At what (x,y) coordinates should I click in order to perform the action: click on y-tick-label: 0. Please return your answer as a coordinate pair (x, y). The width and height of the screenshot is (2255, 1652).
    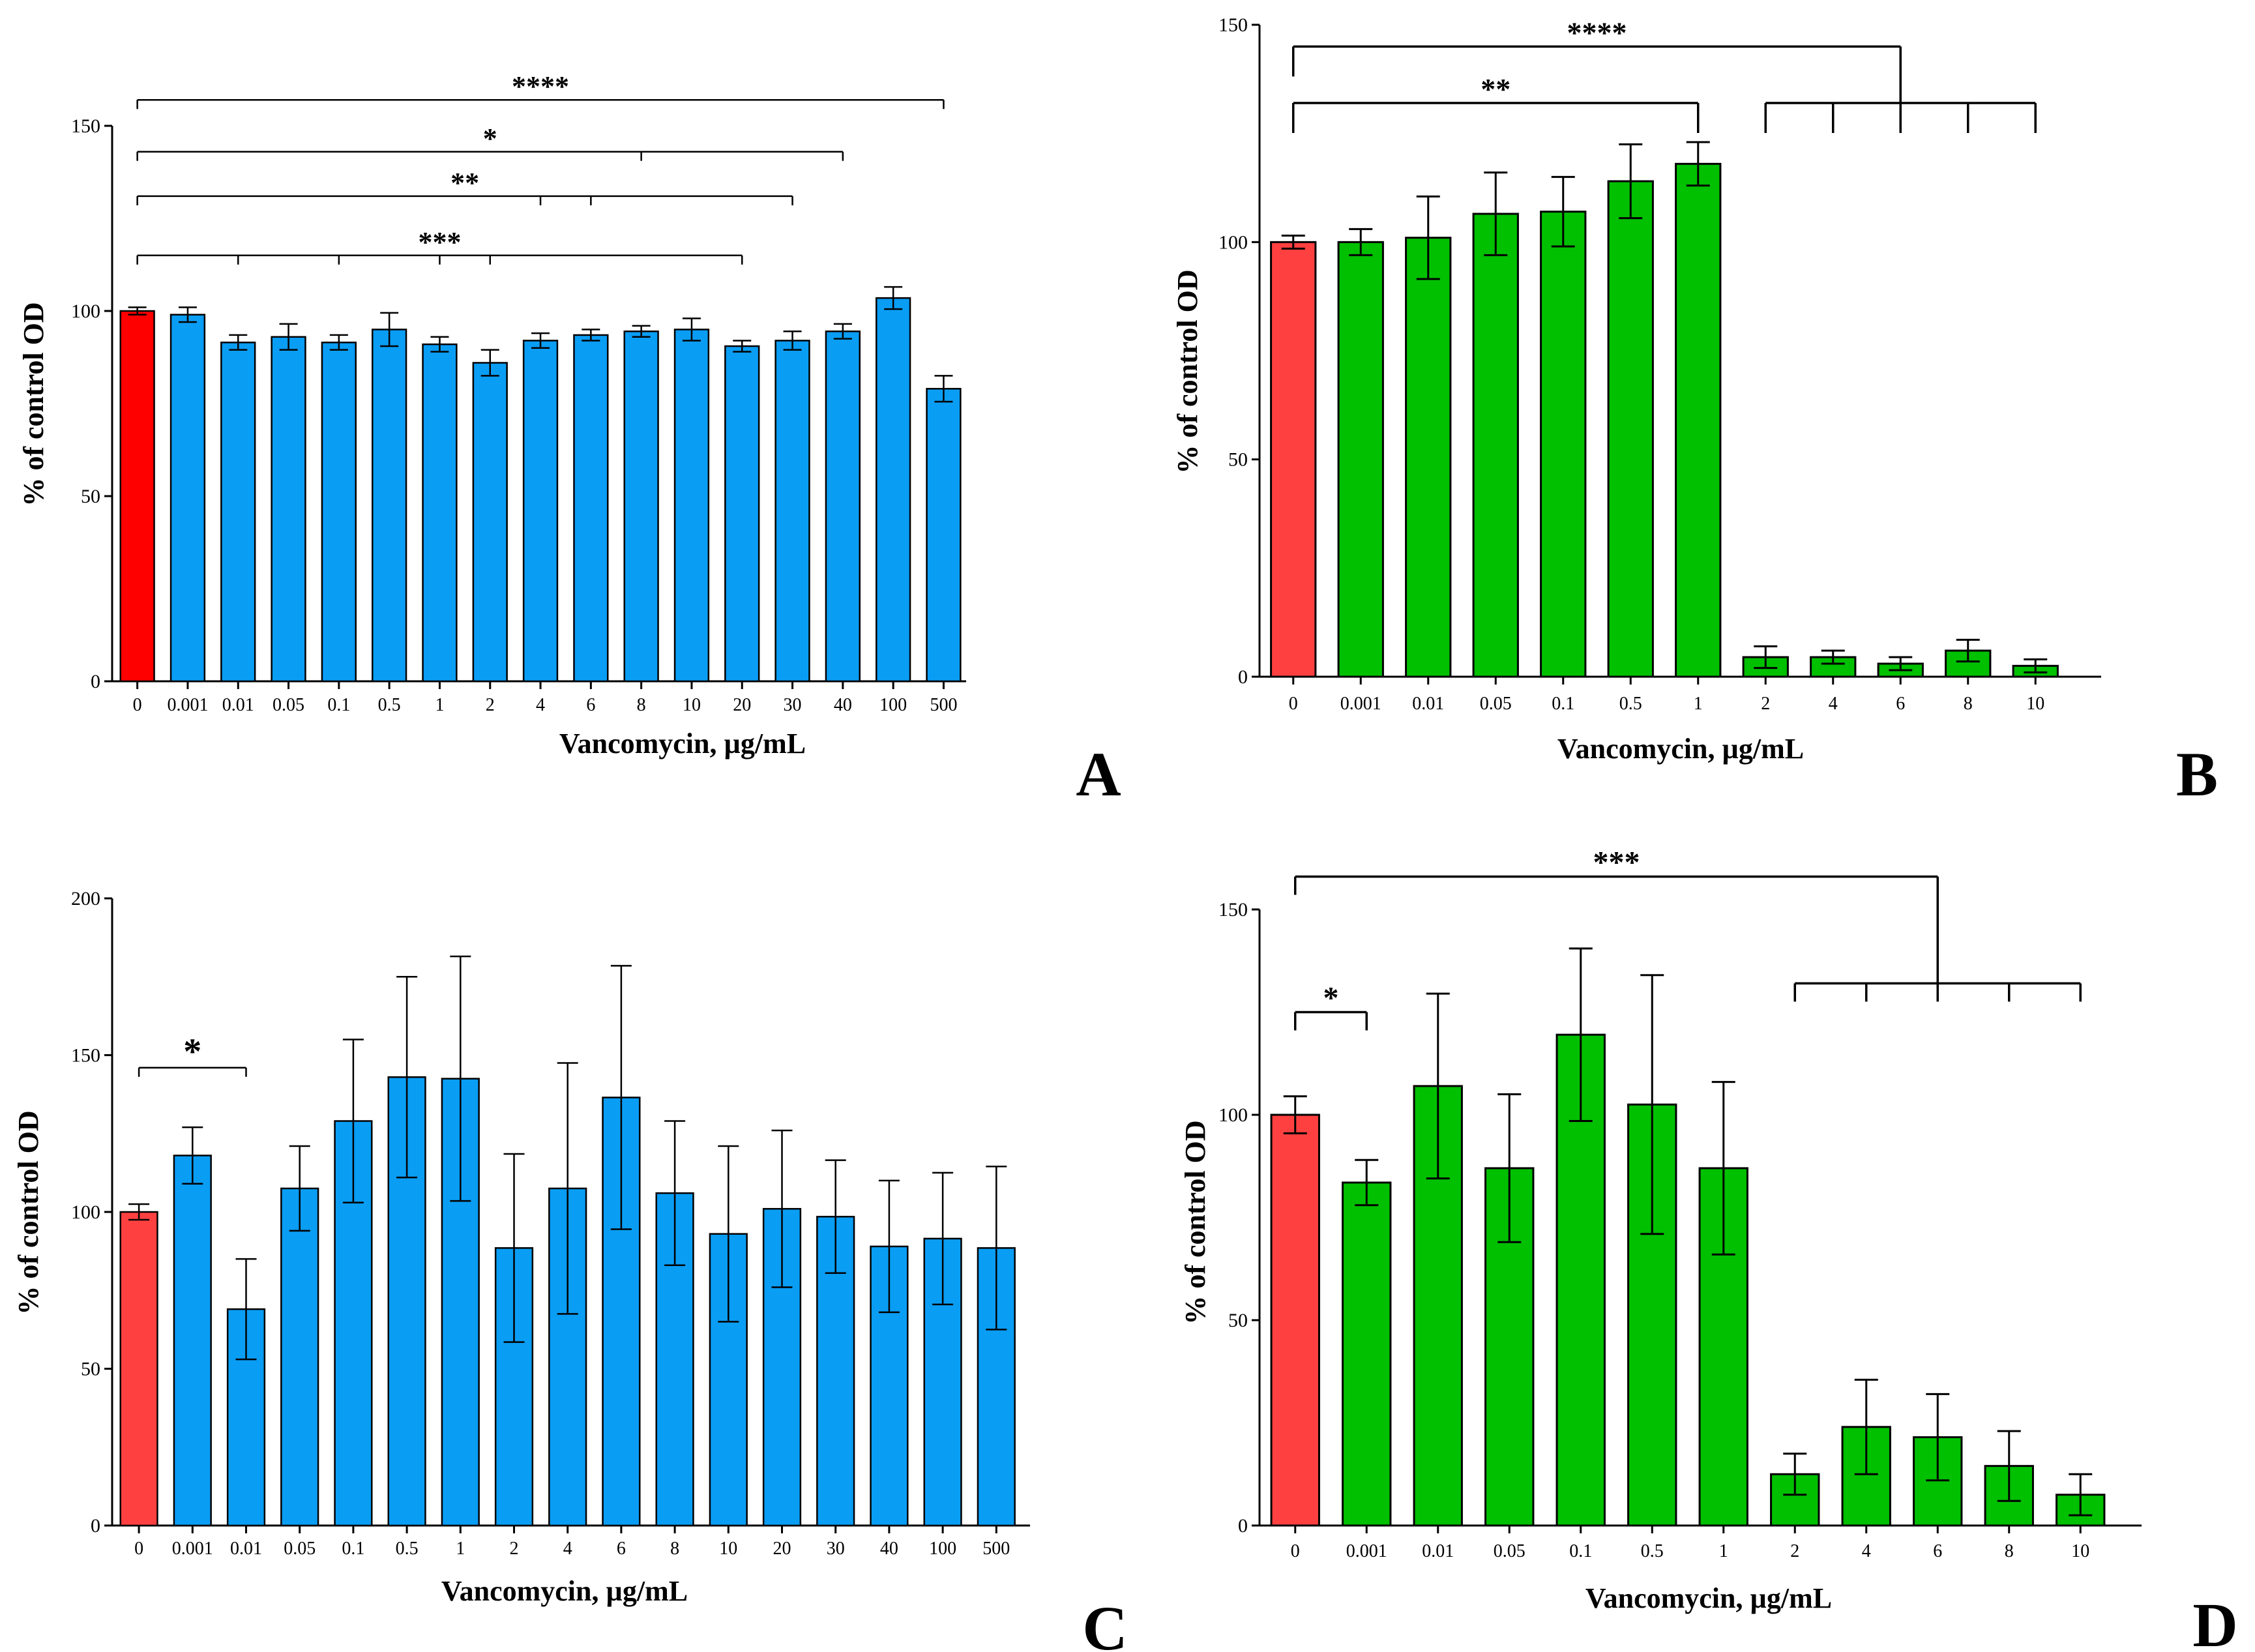
    Looking at the image, I should click on (95, 681).